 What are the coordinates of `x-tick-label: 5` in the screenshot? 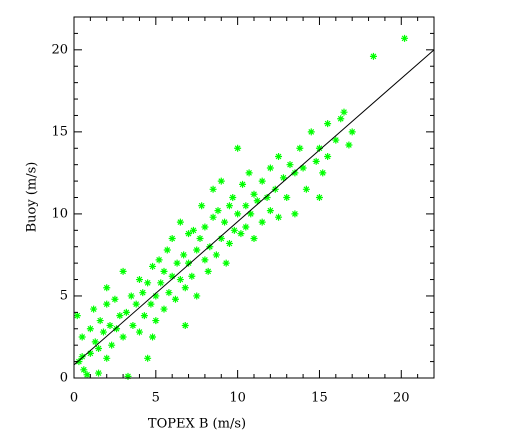 It's located at (156, 398).